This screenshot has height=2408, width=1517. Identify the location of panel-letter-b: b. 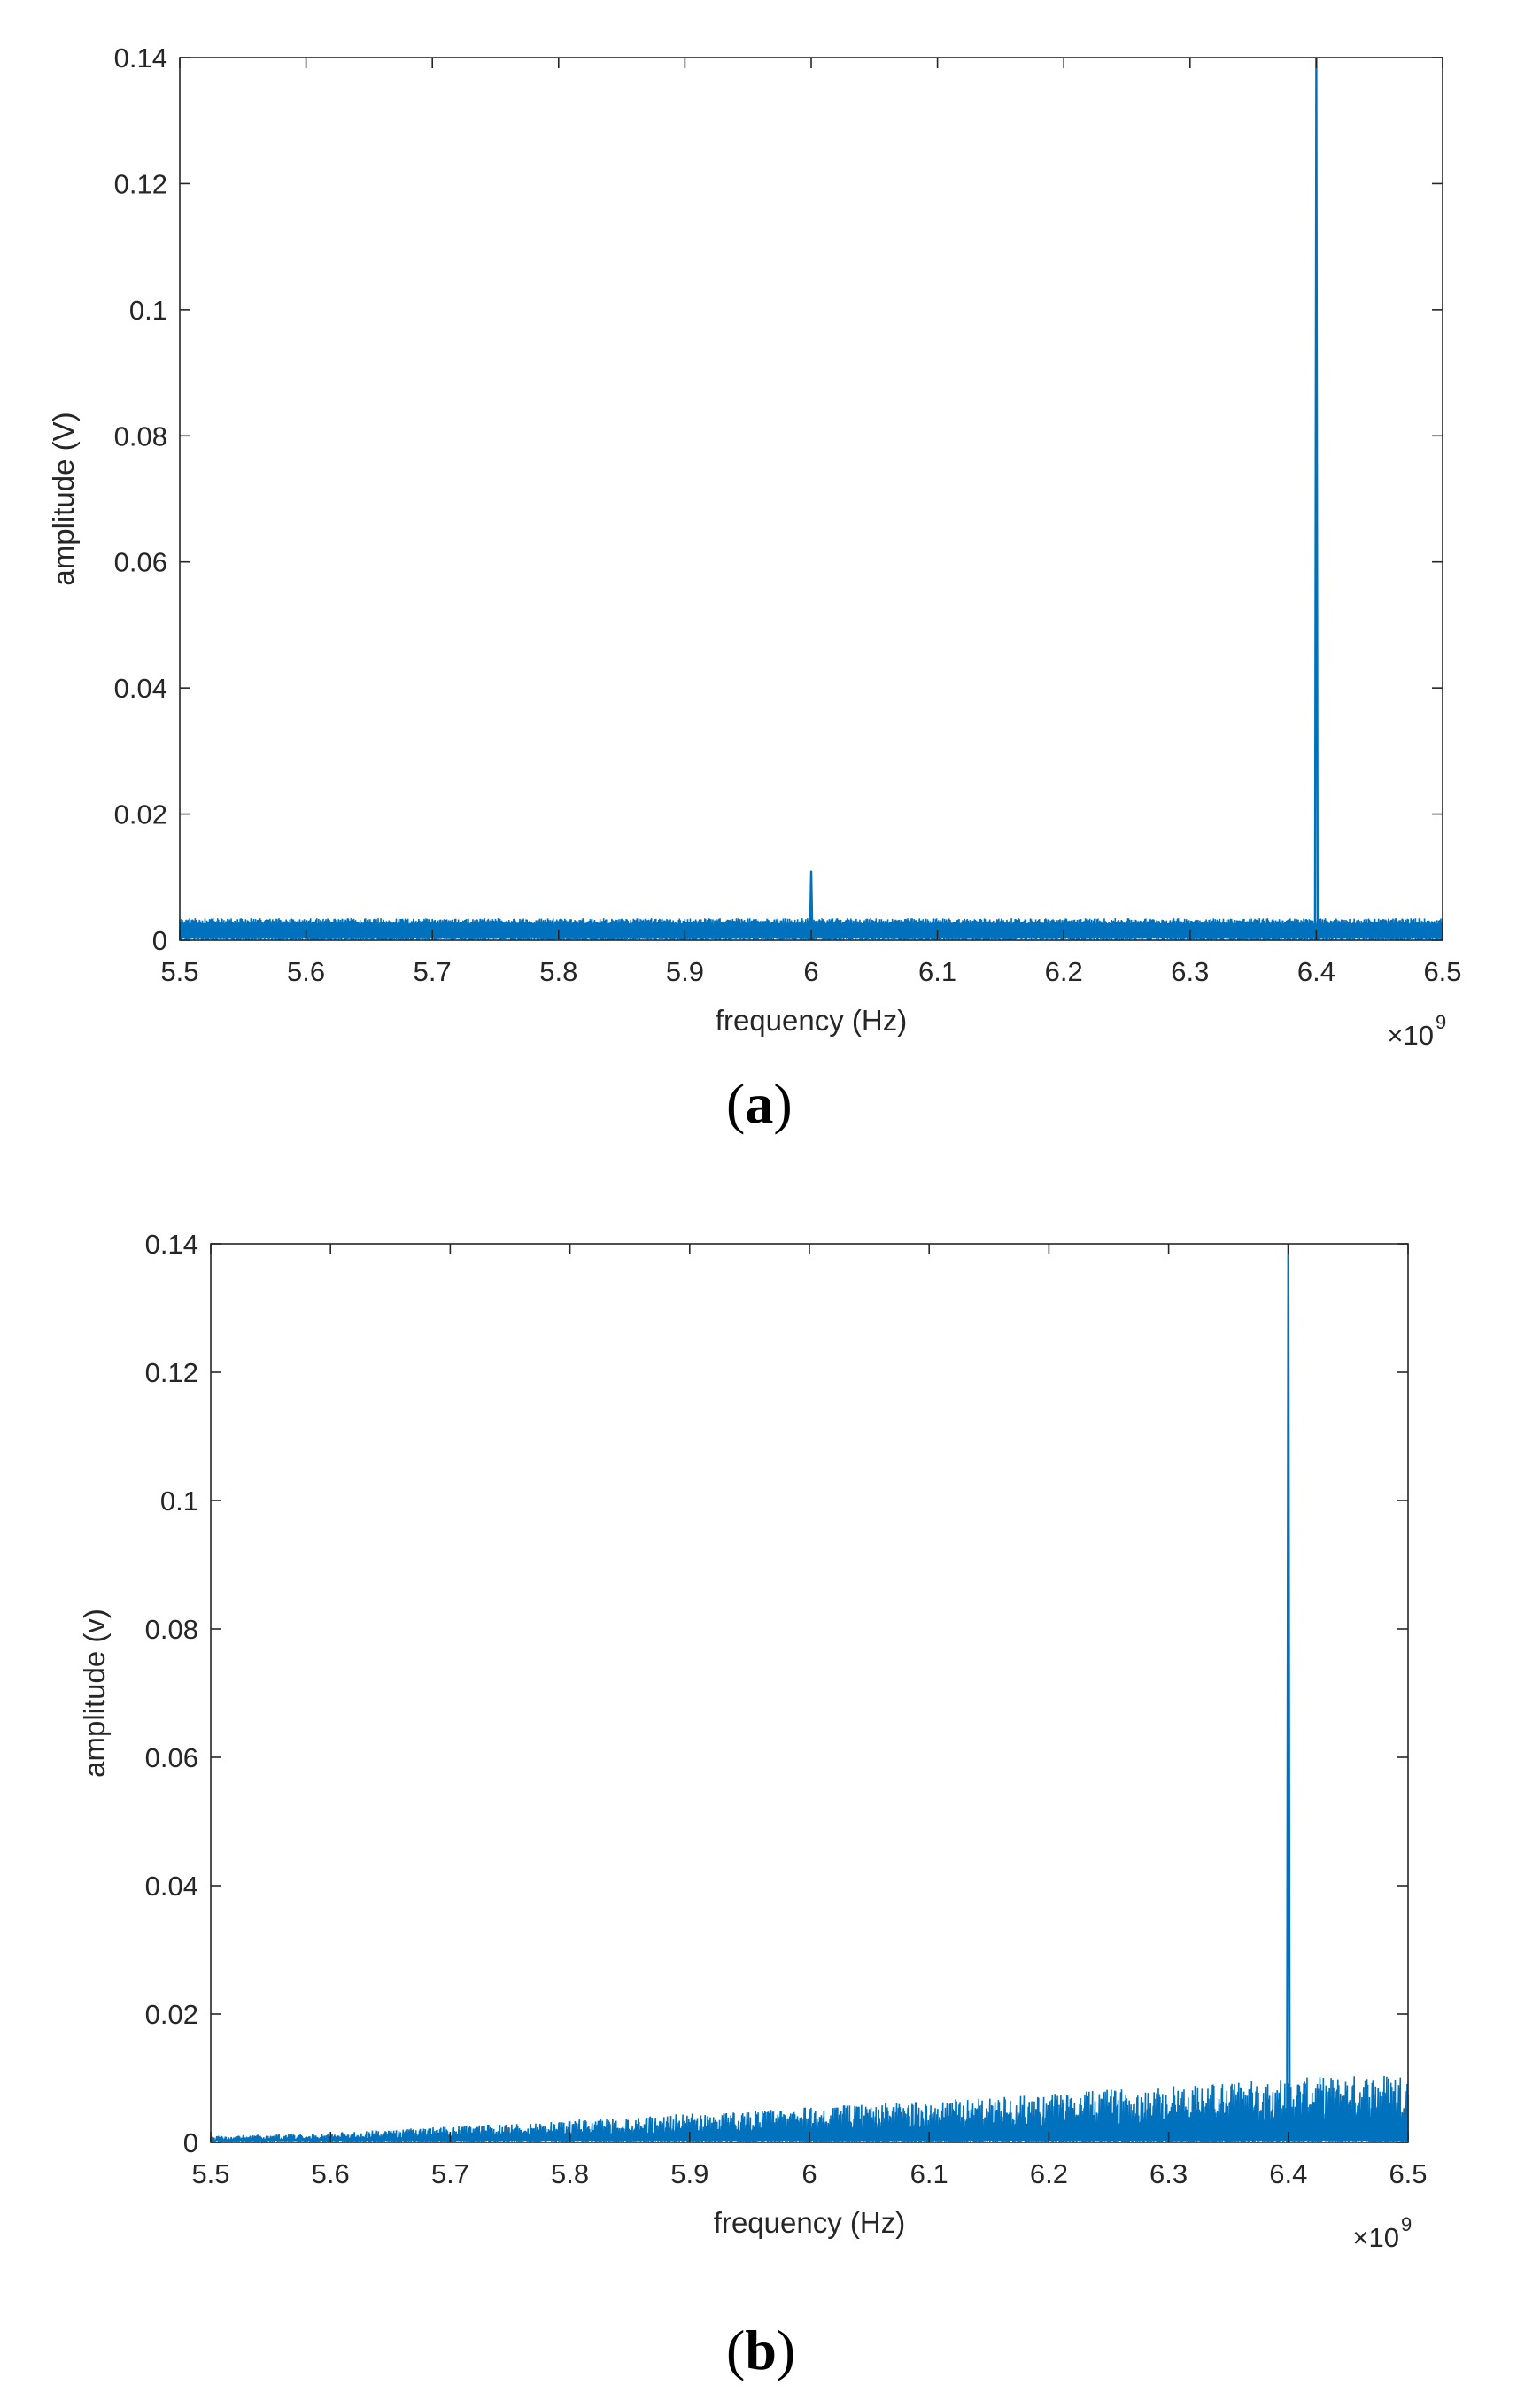
(761, 2350).